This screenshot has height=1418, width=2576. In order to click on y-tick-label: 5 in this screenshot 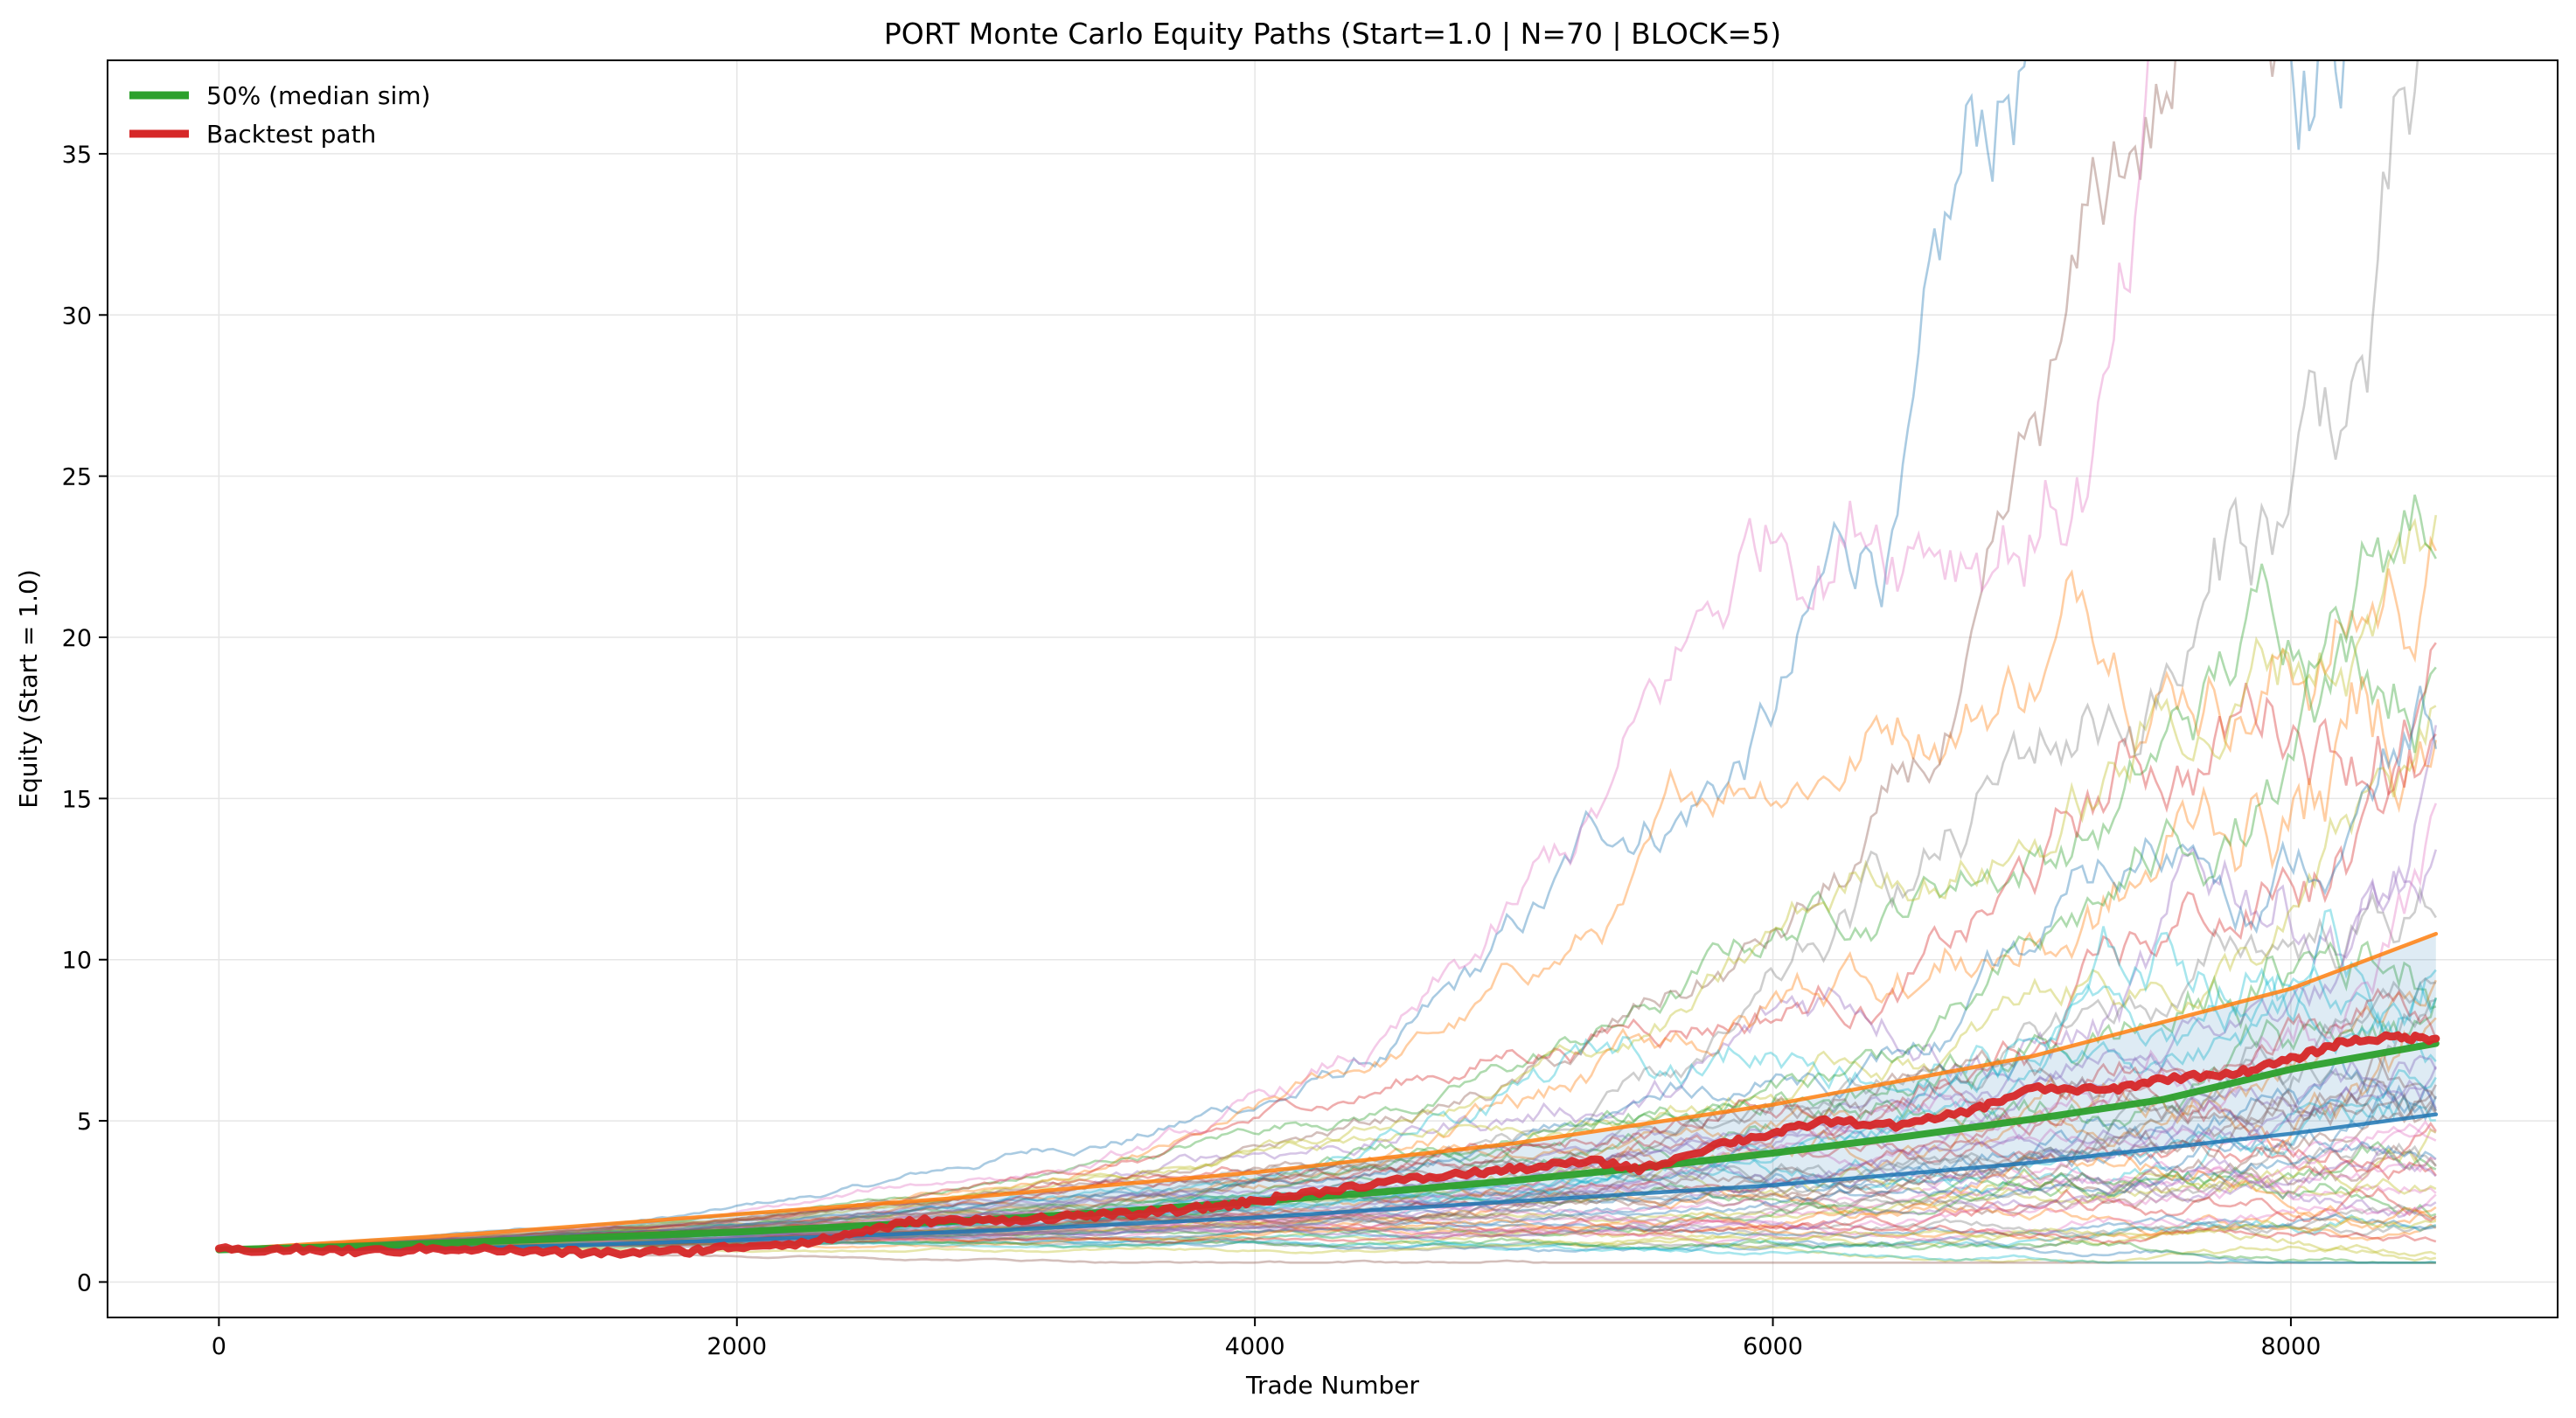, I will do `click(84, 1122)`.